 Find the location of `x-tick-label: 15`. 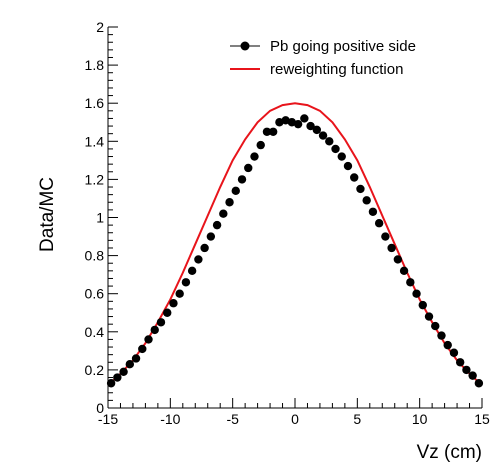

x-tick-label: 15 is located at coordinates (482, 419).